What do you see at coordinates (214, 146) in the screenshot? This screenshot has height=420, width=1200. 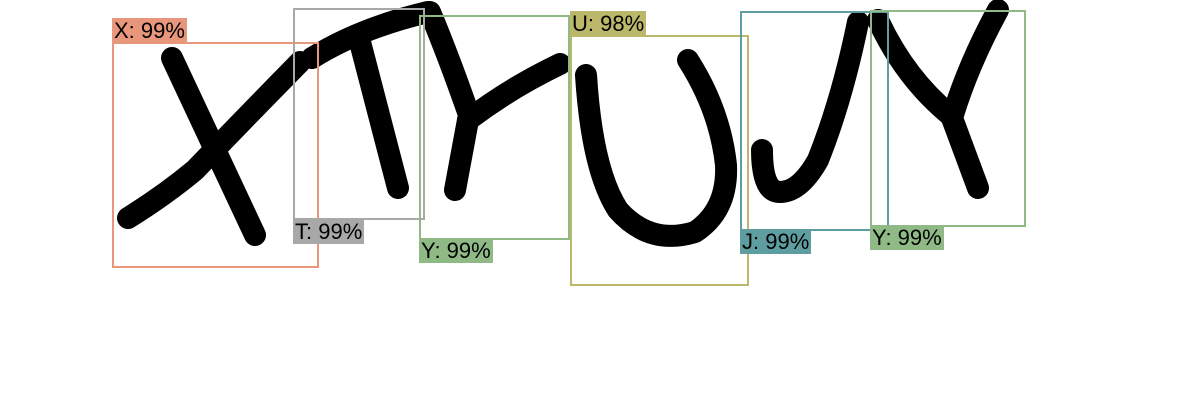 I see `glyph-x` at bounding box center [214, 146].